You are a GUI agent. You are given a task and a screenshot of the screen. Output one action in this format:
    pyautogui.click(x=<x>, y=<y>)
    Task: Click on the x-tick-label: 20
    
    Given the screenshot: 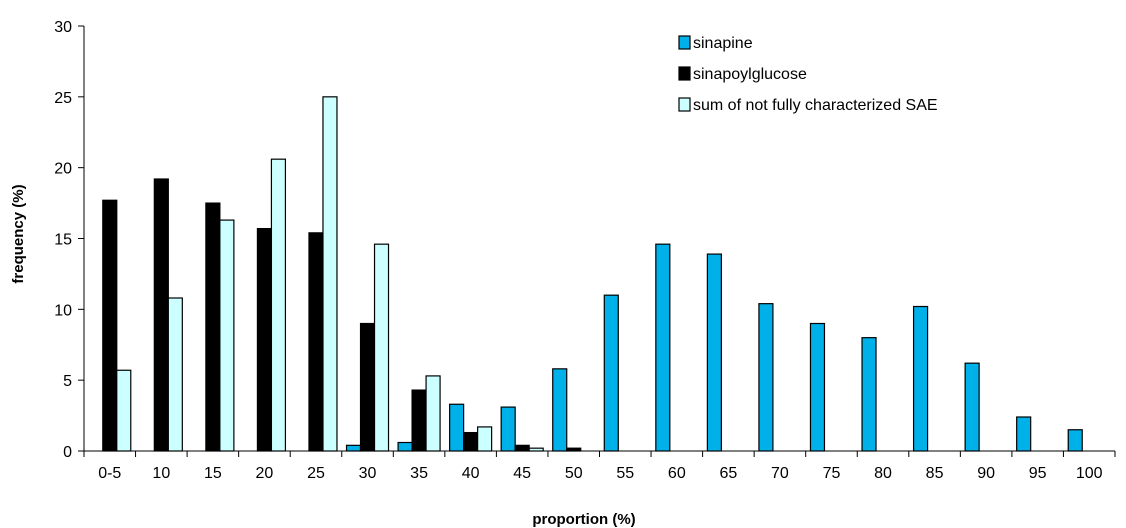 What is the action you would take?
    pyautogui.click(x=265, y=473)
    